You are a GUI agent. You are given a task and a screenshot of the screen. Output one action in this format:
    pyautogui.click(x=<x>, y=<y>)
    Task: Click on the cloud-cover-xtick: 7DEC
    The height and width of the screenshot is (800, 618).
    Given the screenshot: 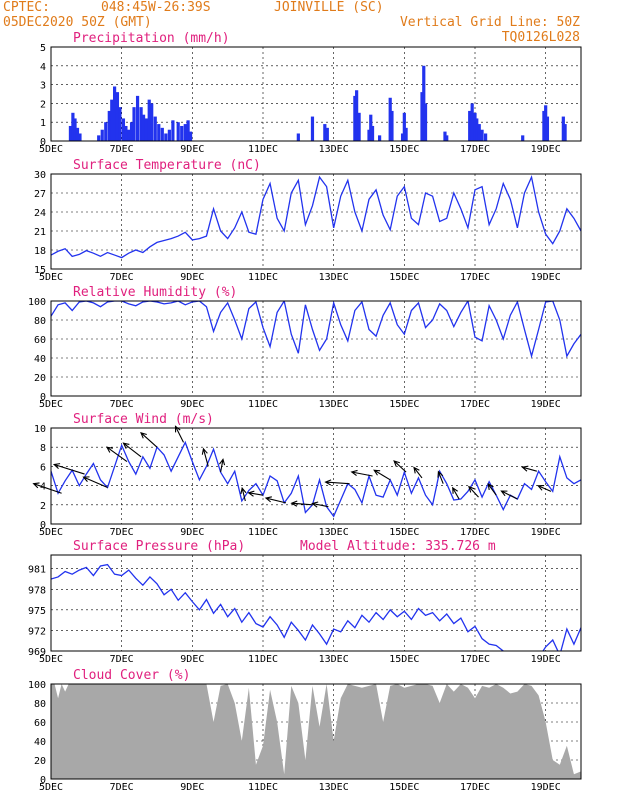 What is the action you would take?
    pyautogui.click(x=122, y=787)
    